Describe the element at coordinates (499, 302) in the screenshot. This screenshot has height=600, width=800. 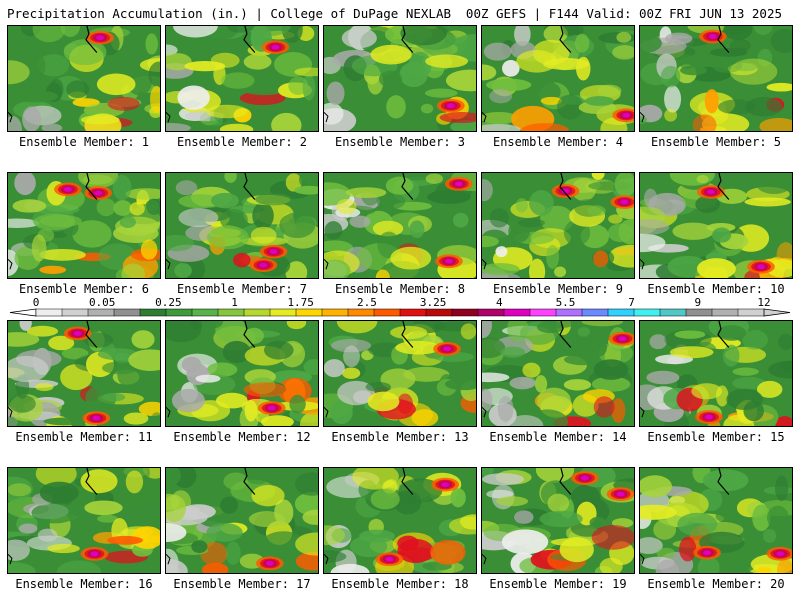
I see `colorbar-tick-label: 4` at that location.